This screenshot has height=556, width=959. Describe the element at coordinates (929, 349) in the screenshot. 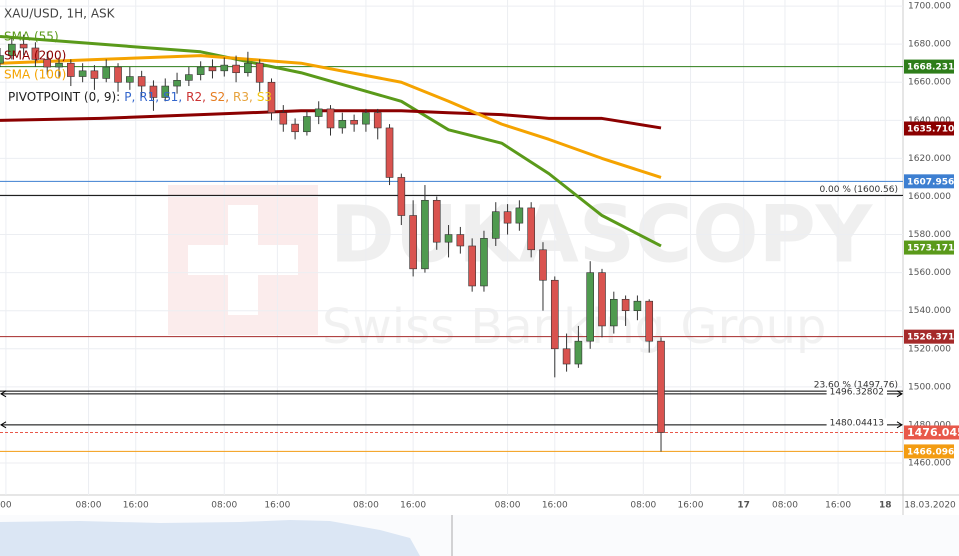

I see `y-tick-label: 1520.000` at that location.